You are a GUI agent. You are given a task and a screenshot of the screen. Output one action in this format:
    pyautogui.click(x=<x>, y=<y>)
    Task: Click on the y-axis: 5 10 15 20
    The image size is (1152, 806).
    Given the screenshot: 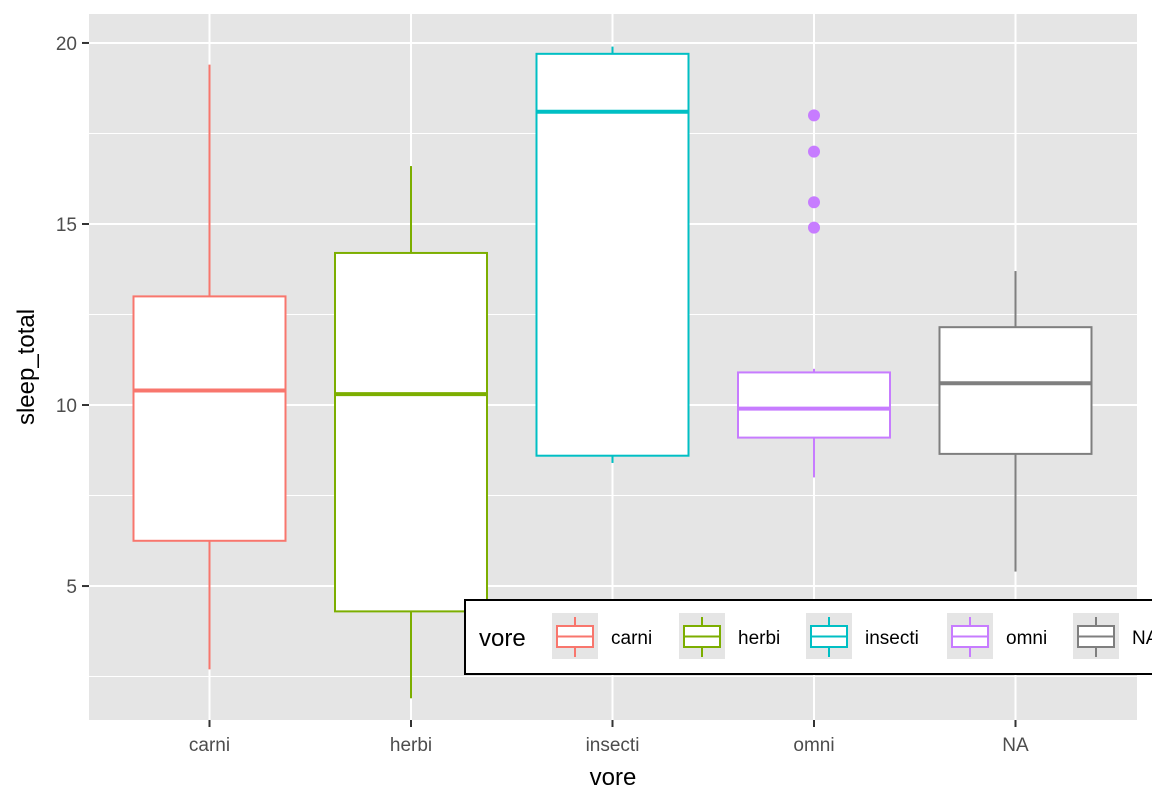 What is the action you would take?
    pyautogui.click(x=72, y=316)
    